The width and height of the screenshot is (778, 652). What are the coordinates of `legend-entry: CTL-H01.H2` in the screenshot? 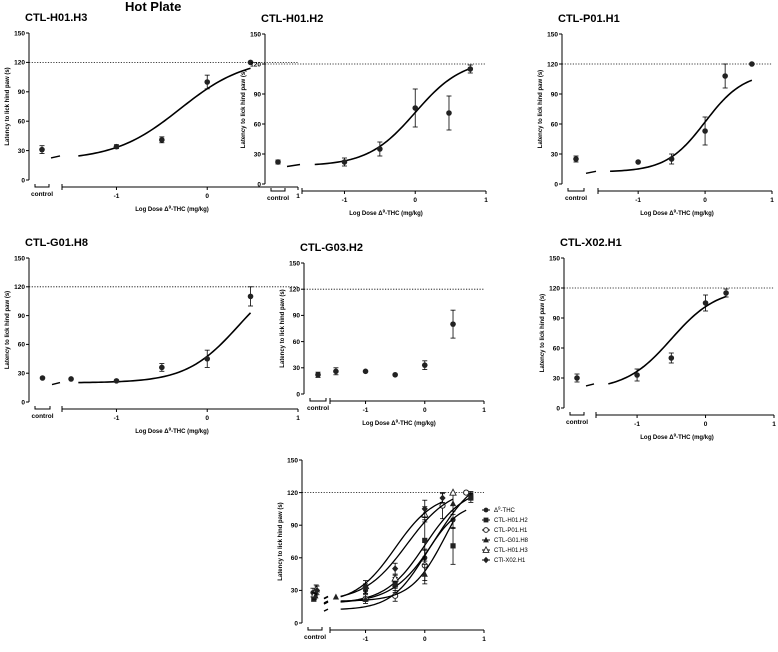 It's located at (511, 521).